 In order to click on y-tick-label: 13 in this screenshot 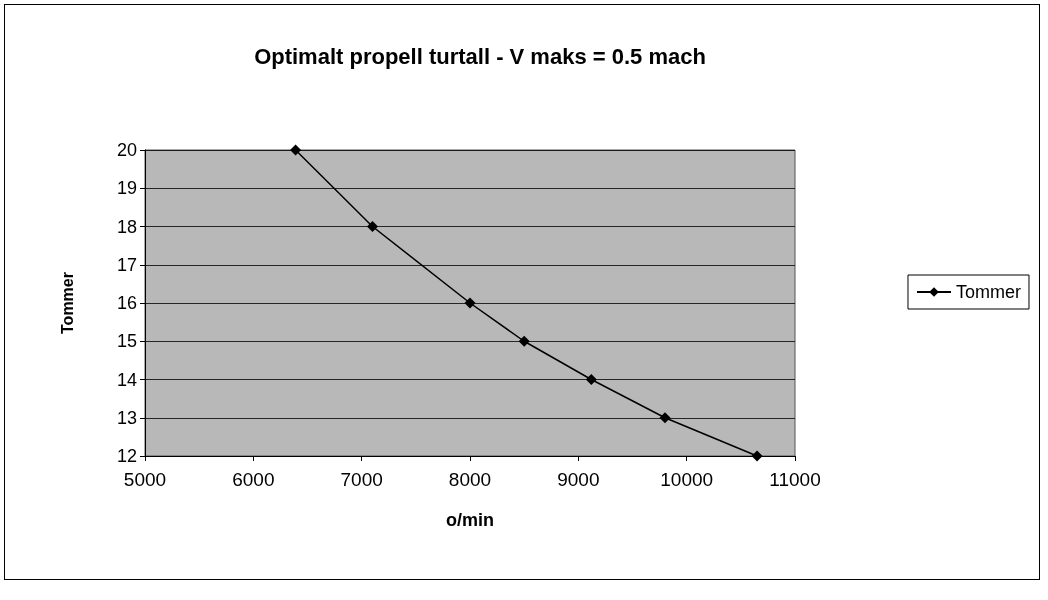, I will do `click(126, 417)`.